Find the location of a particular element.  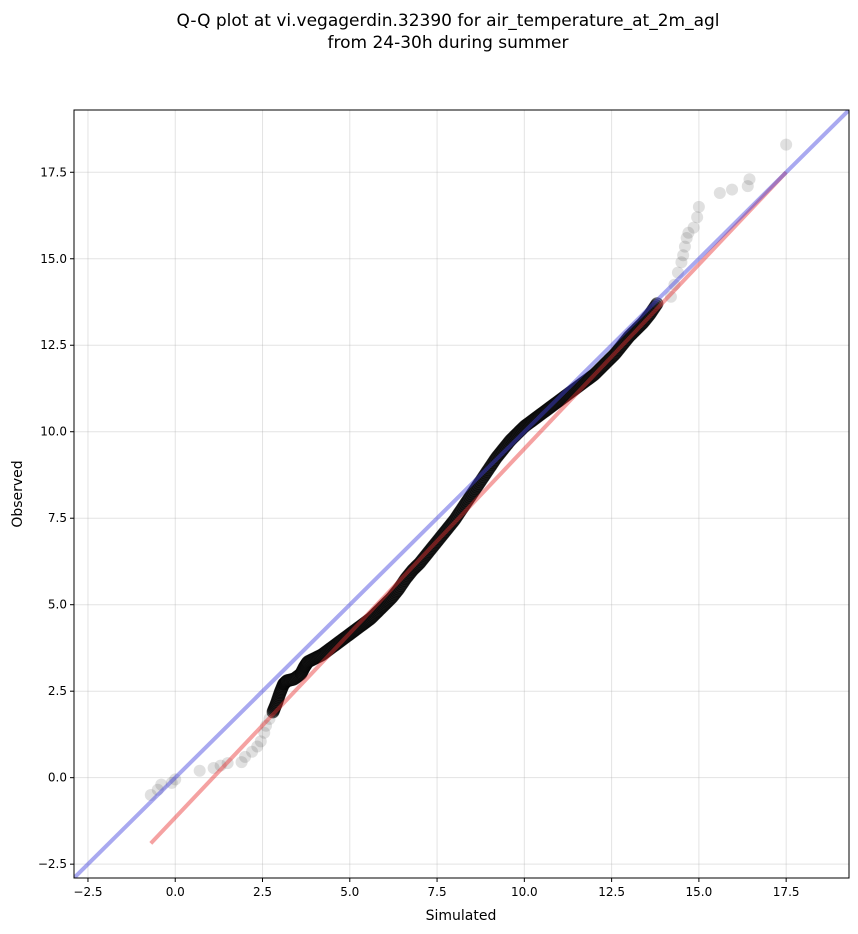

y-tick-label: −2.5 is located at coordinates (52, 864).